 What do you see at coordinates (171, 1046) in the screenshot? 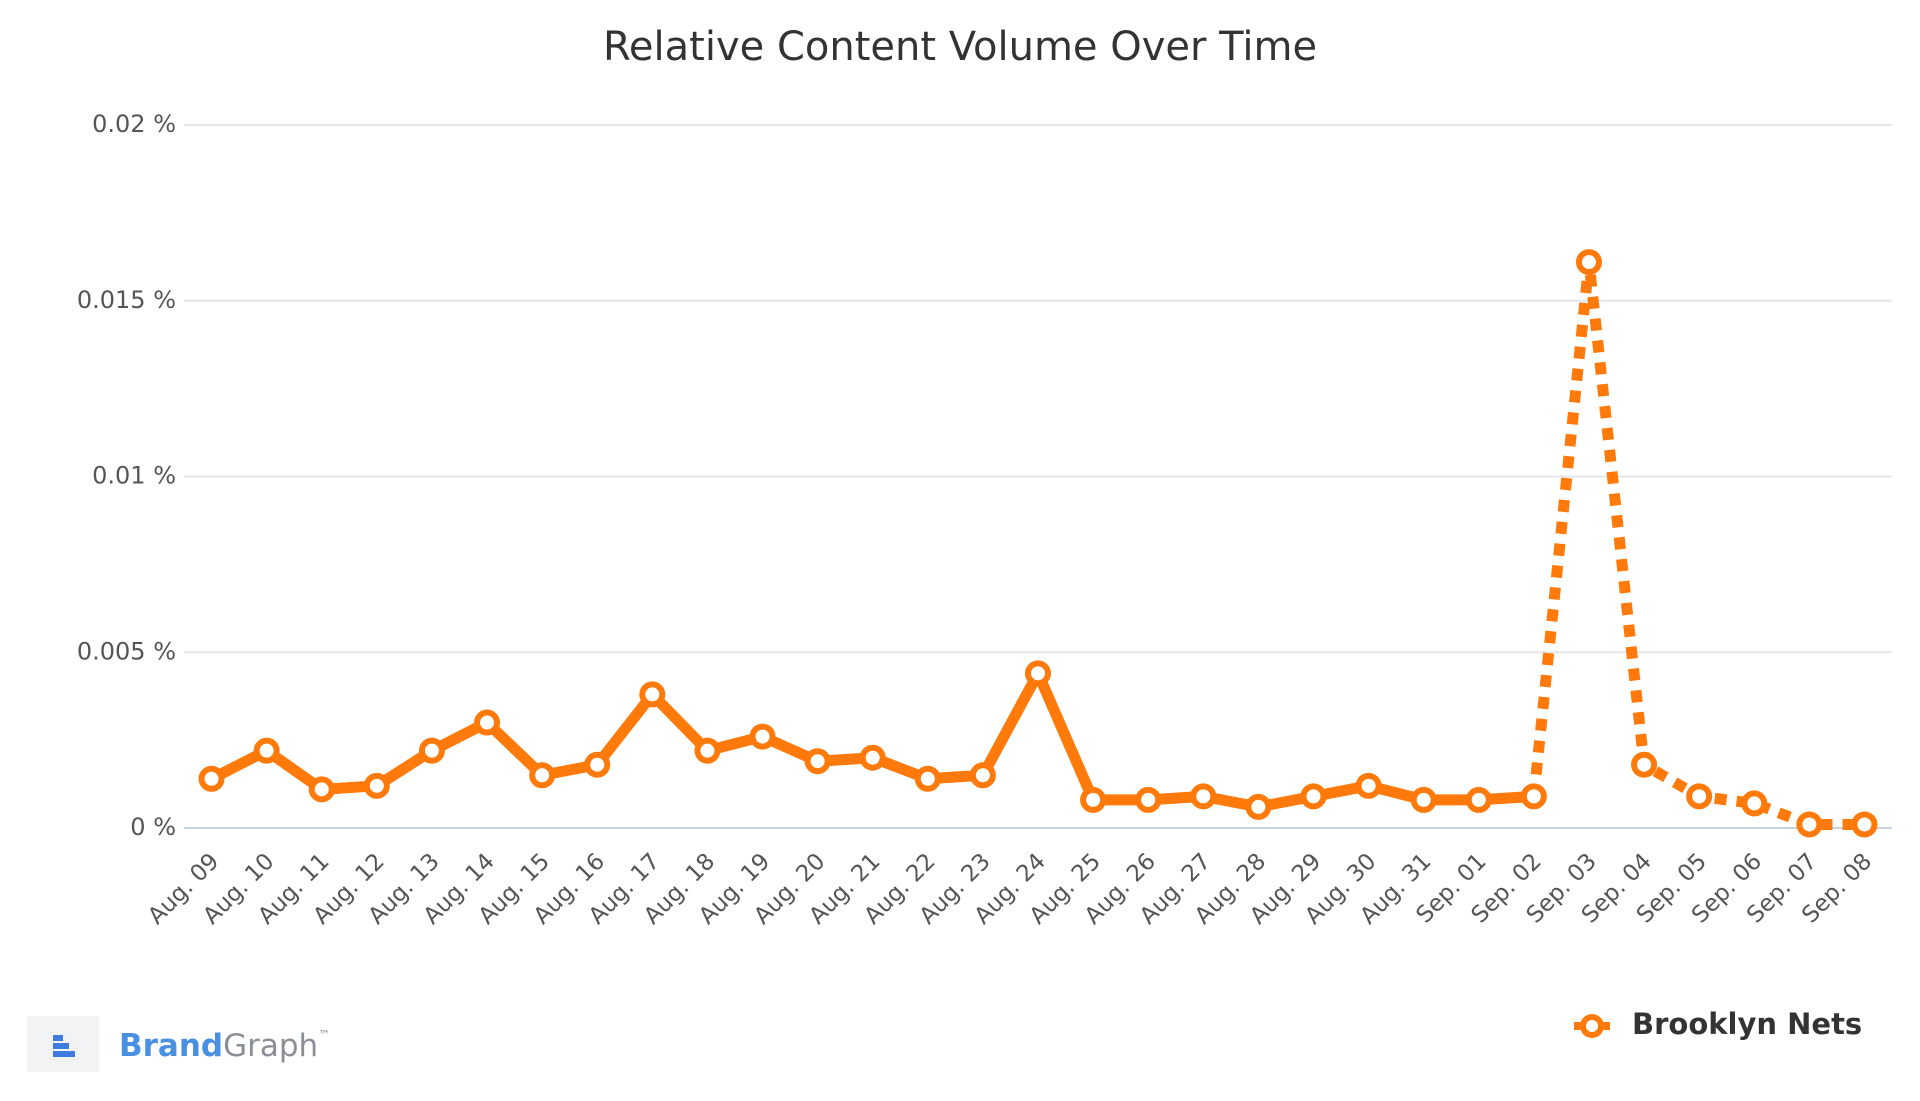
I see `logo-part: Brand` at bounding box center [171, 1046].